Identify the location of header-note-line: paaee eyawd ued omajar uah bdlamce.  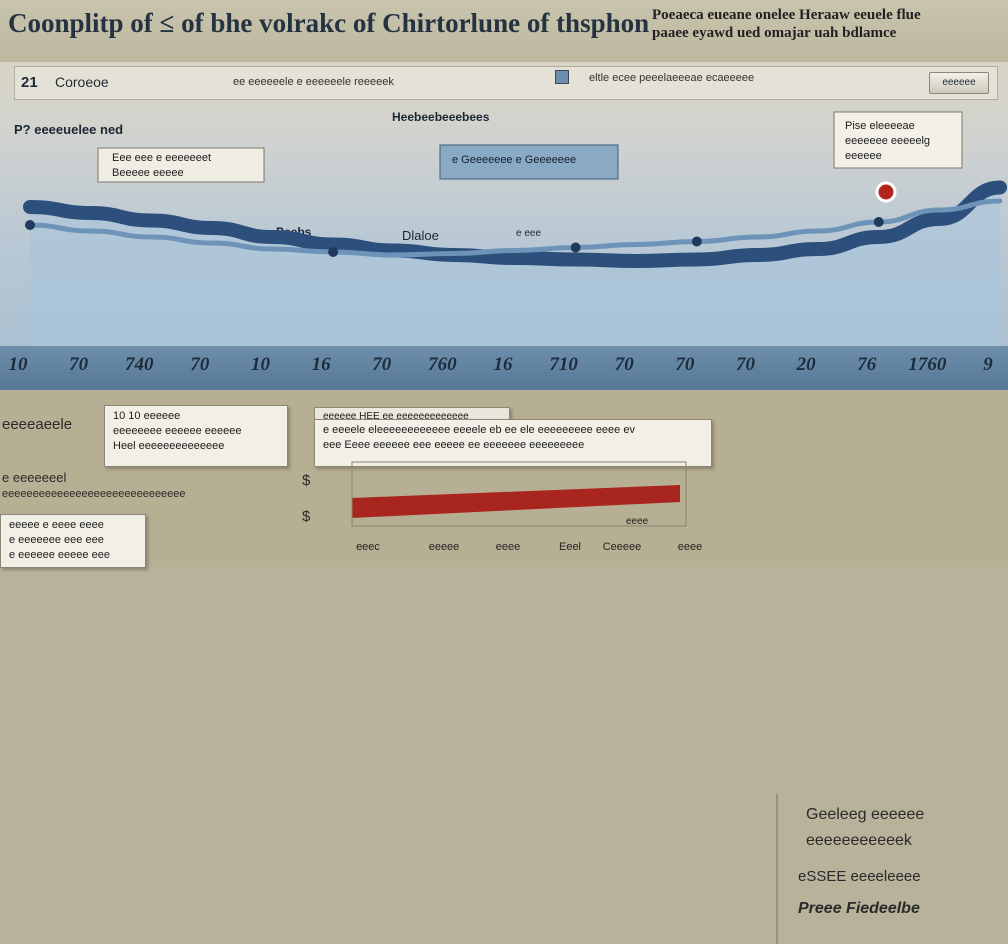
(774, 33).